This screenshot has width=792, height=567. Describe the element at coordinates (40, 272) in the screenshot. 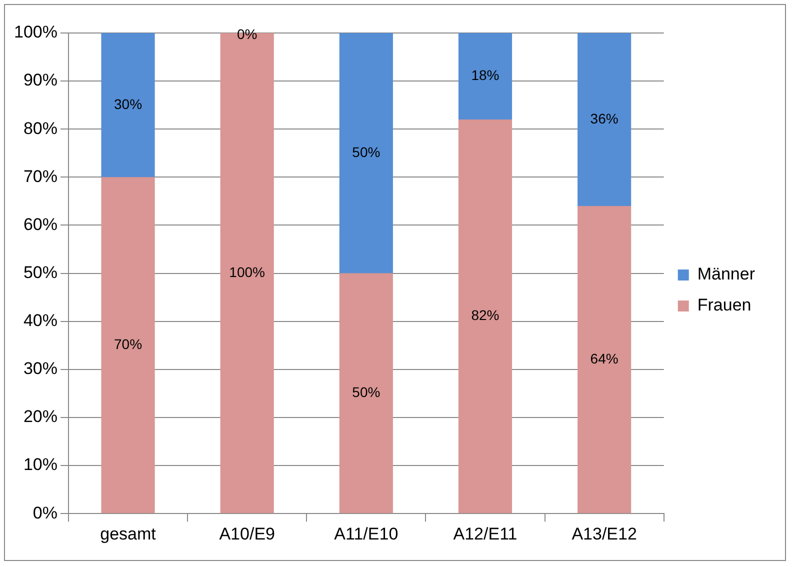

I see `y-tick-label: 50%` at that location.